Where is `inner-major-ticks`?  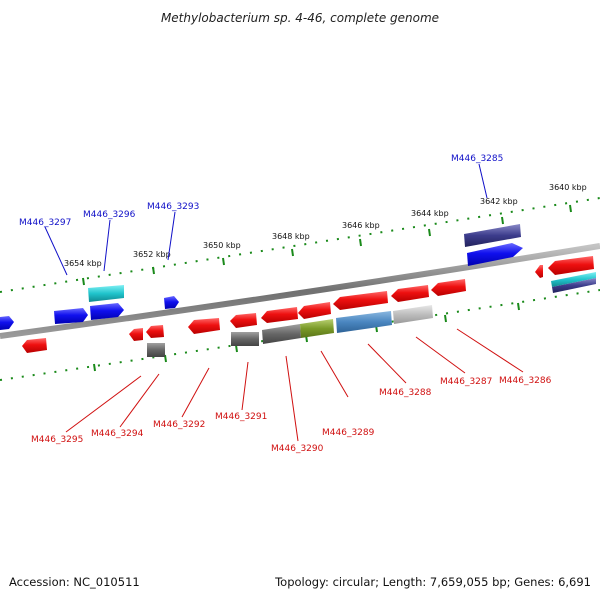 inner-major-ticks is located at coordinates (306, 337).